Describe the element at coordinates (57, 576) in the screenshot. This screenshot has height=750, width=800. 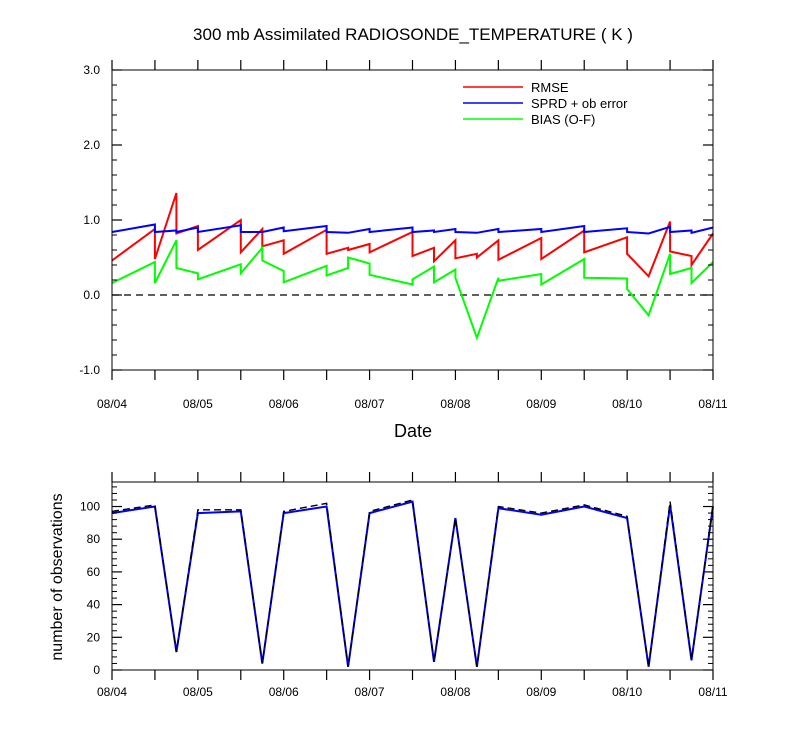
I see `y-axis-label: number of observations` at that location.